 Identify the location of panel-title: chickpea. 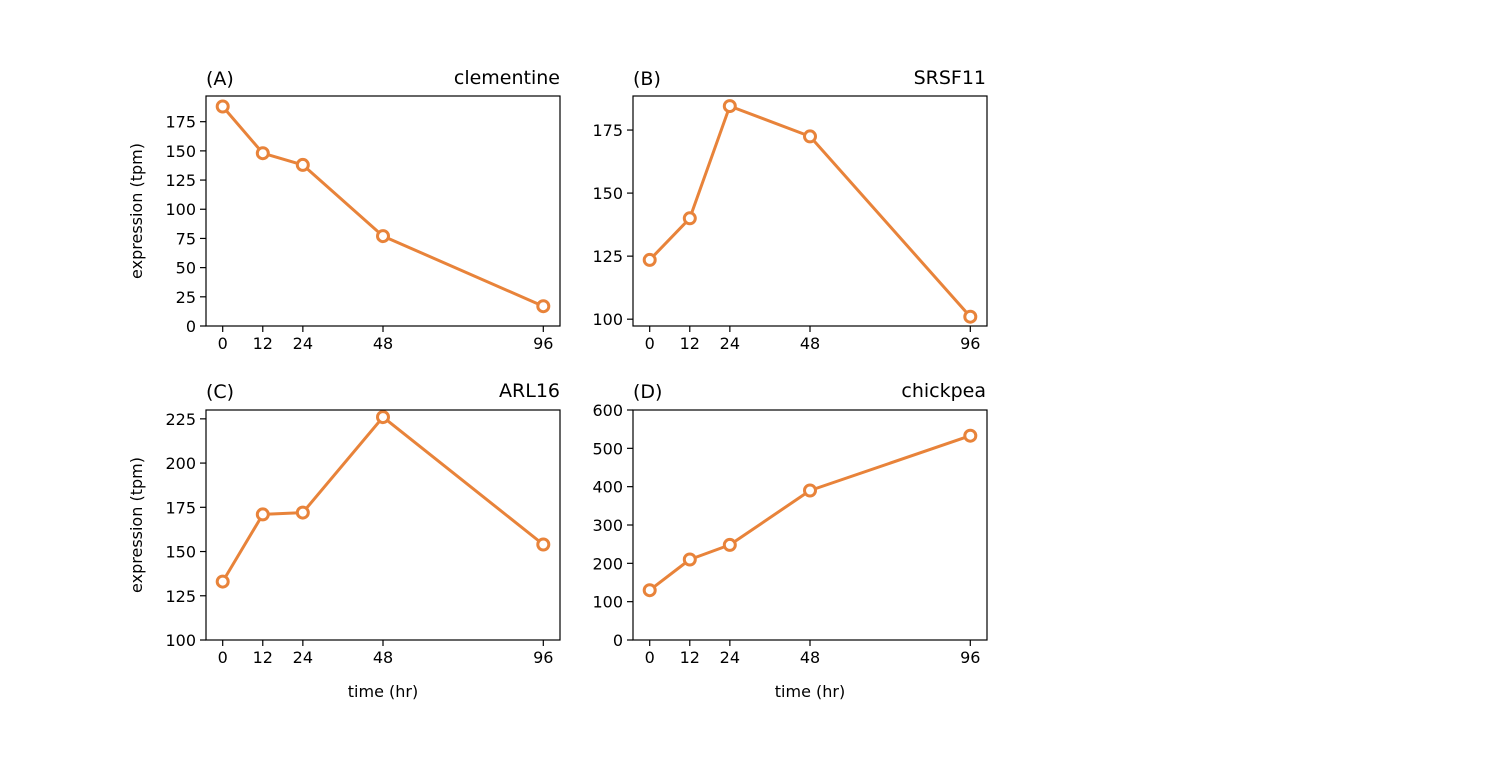
(943, 391).